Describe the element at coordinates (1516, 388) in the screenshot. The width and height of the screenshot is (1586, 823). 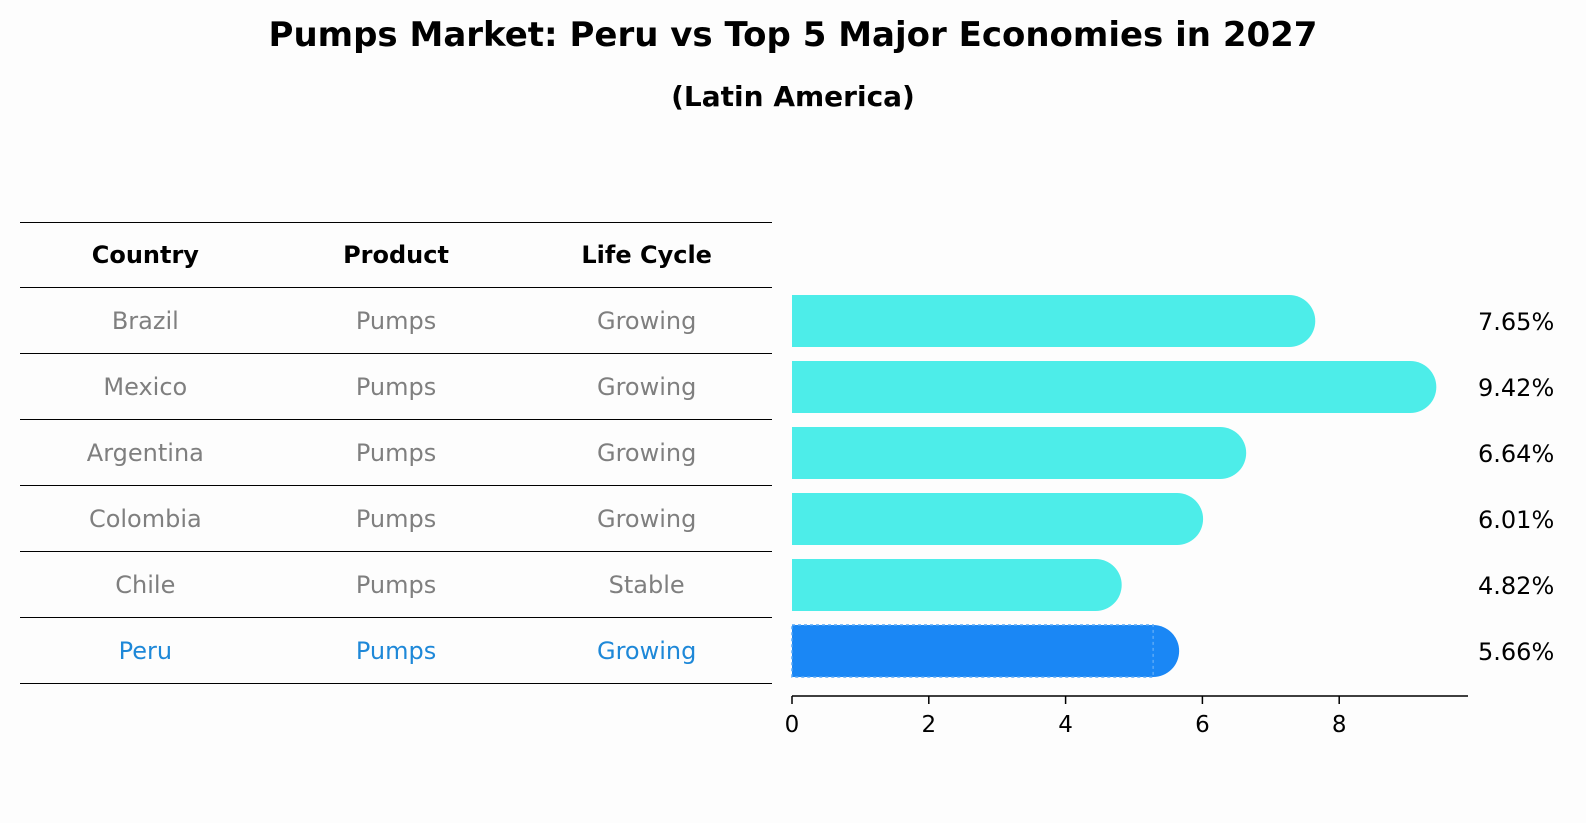
I see `bar-value-label: 9.42%` at that location.